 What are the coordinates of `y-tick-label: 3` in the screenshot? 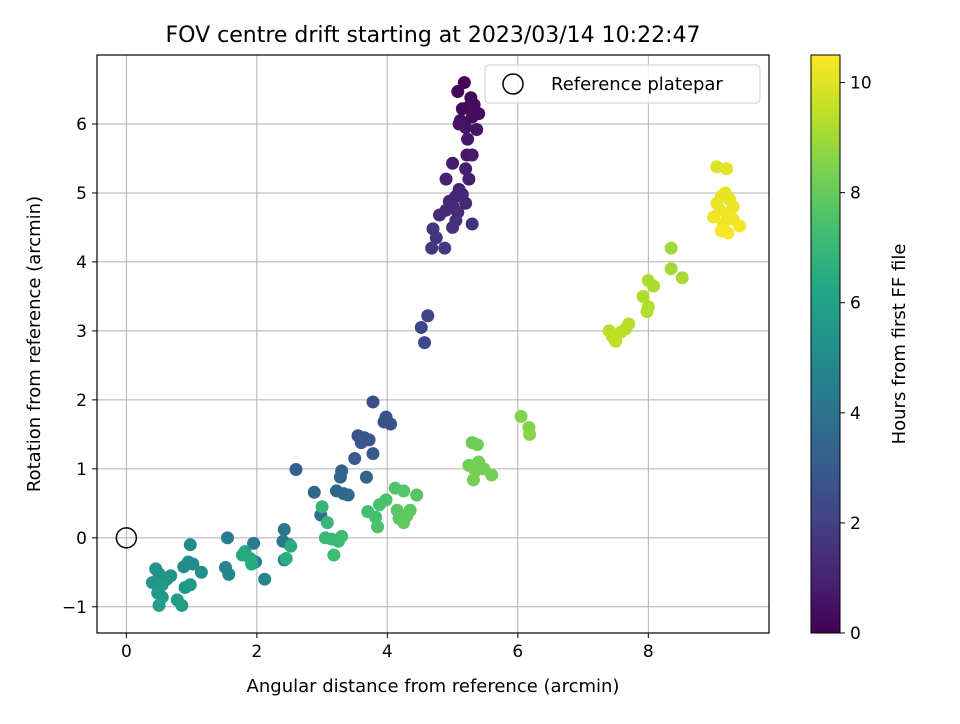 It's located at (81, 332).